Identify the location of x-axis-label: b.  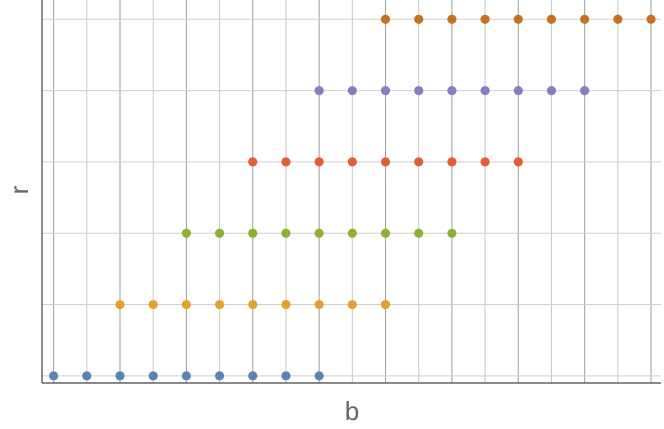
(352, 411).